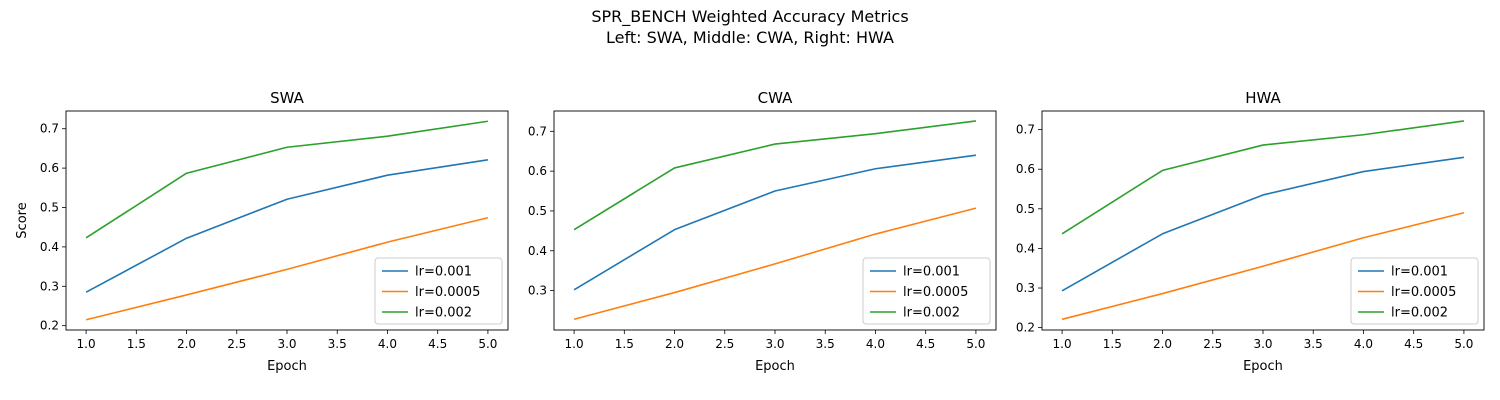 This screenshot has width=1500, height=400. What do you see at coordinates (287, 98) in the screenshot?
I see `subplot-title: SWA` at bounding box center [287, 98].